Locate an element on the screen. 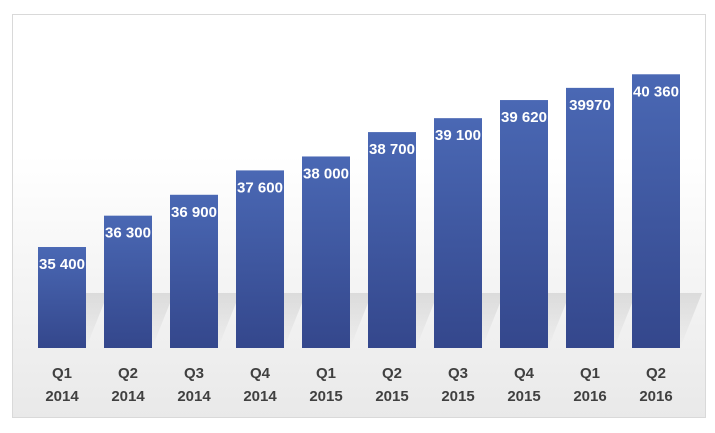 The image size is (715, 433). data-label: 35 400 is located at coordinates (62, 264).